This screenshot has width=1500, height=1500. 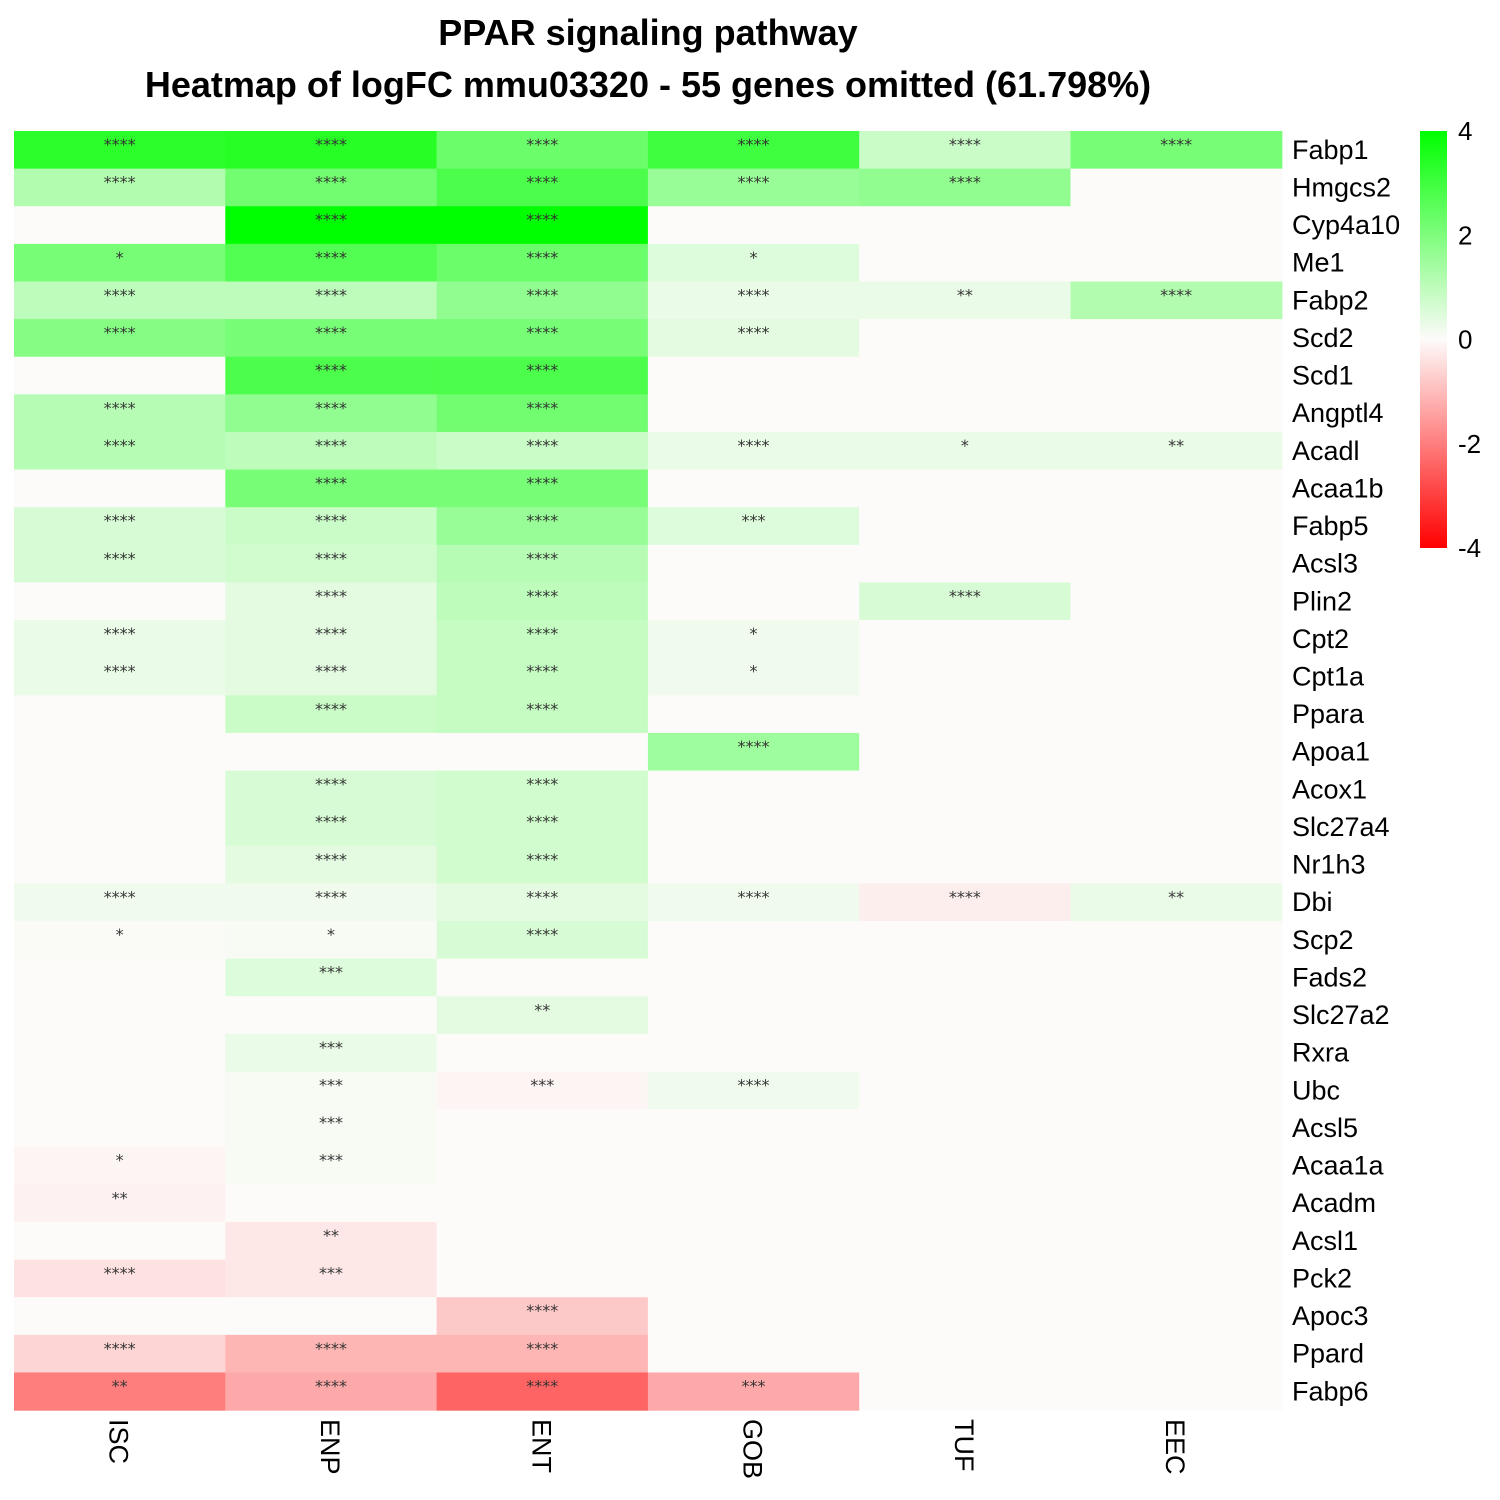 I want to click on column-label: GOB, so click(x=753, y=1449).